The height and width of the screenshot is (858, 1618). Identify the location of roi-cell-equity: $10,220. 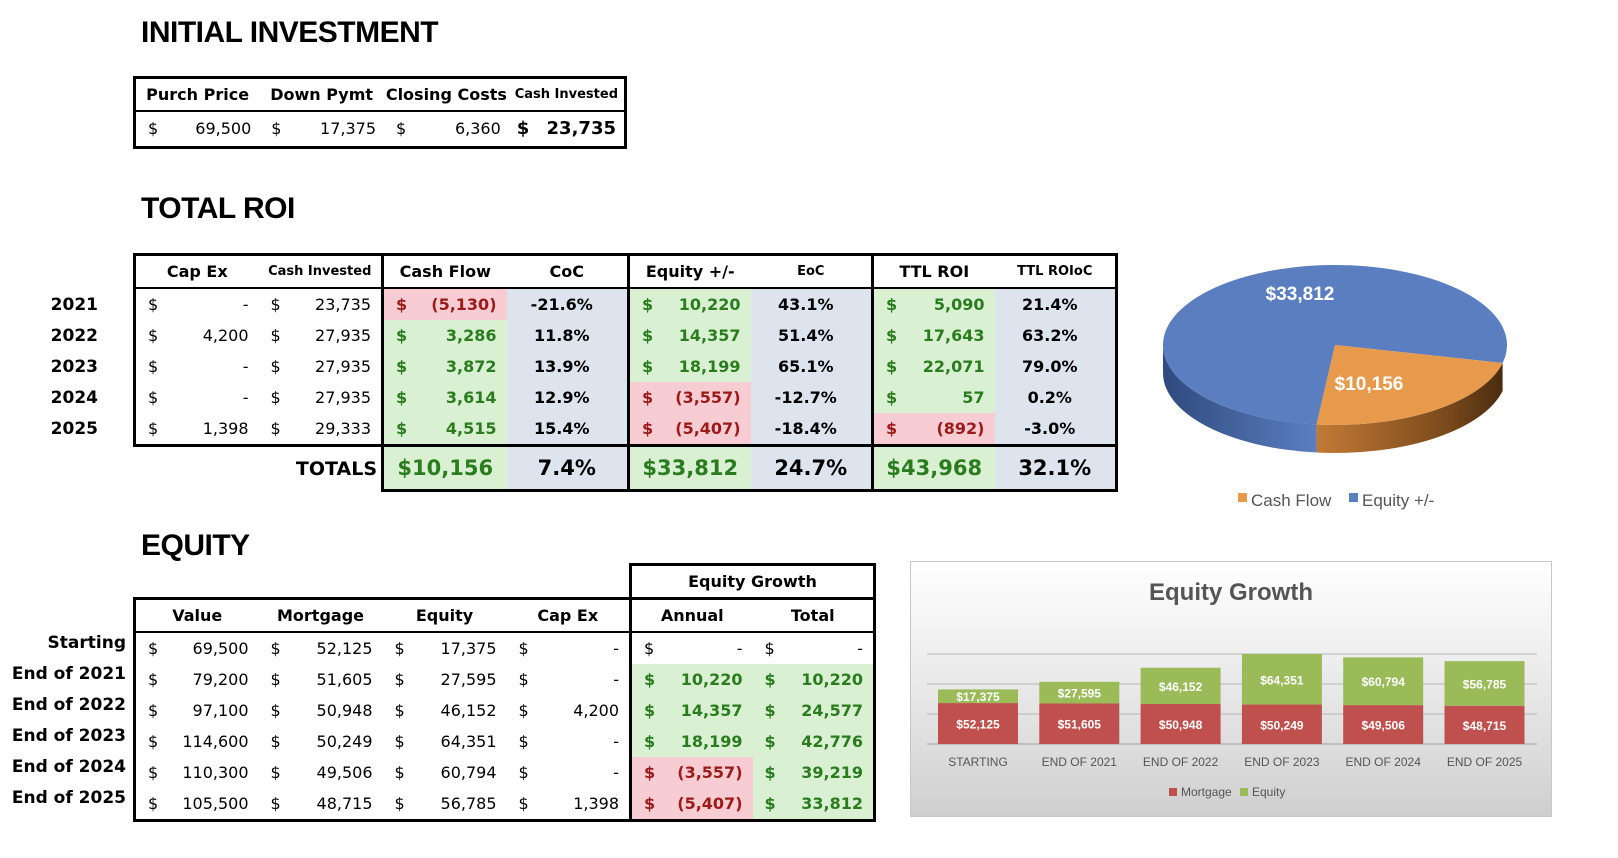
(689, 304).